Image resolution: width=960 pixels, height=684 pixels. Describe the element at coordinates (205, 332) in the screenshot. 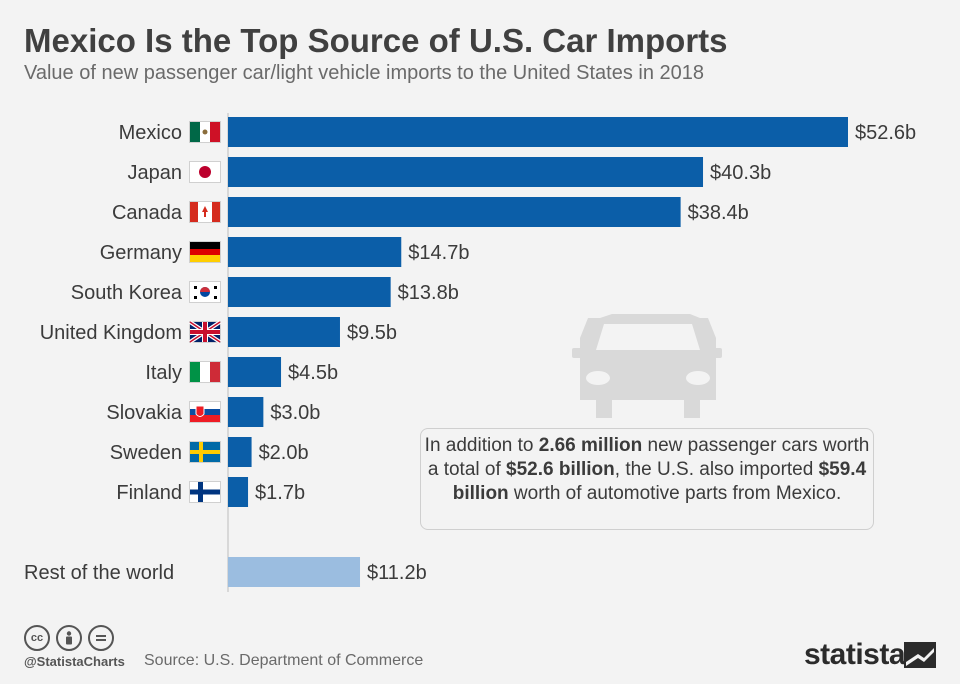

I see `united-kingdom-flag-icon` at that location.